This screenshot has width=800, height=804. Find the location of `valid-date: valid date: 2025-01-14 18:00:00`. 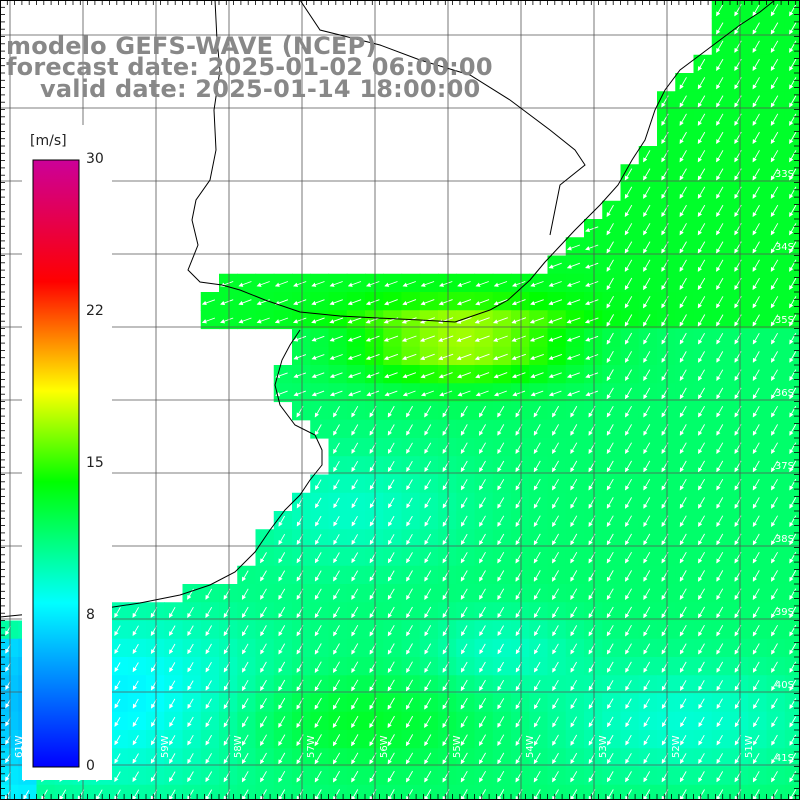

valid-date: valid date: 2025-01-14 18:00:00 is located at coordinates (260, 89).